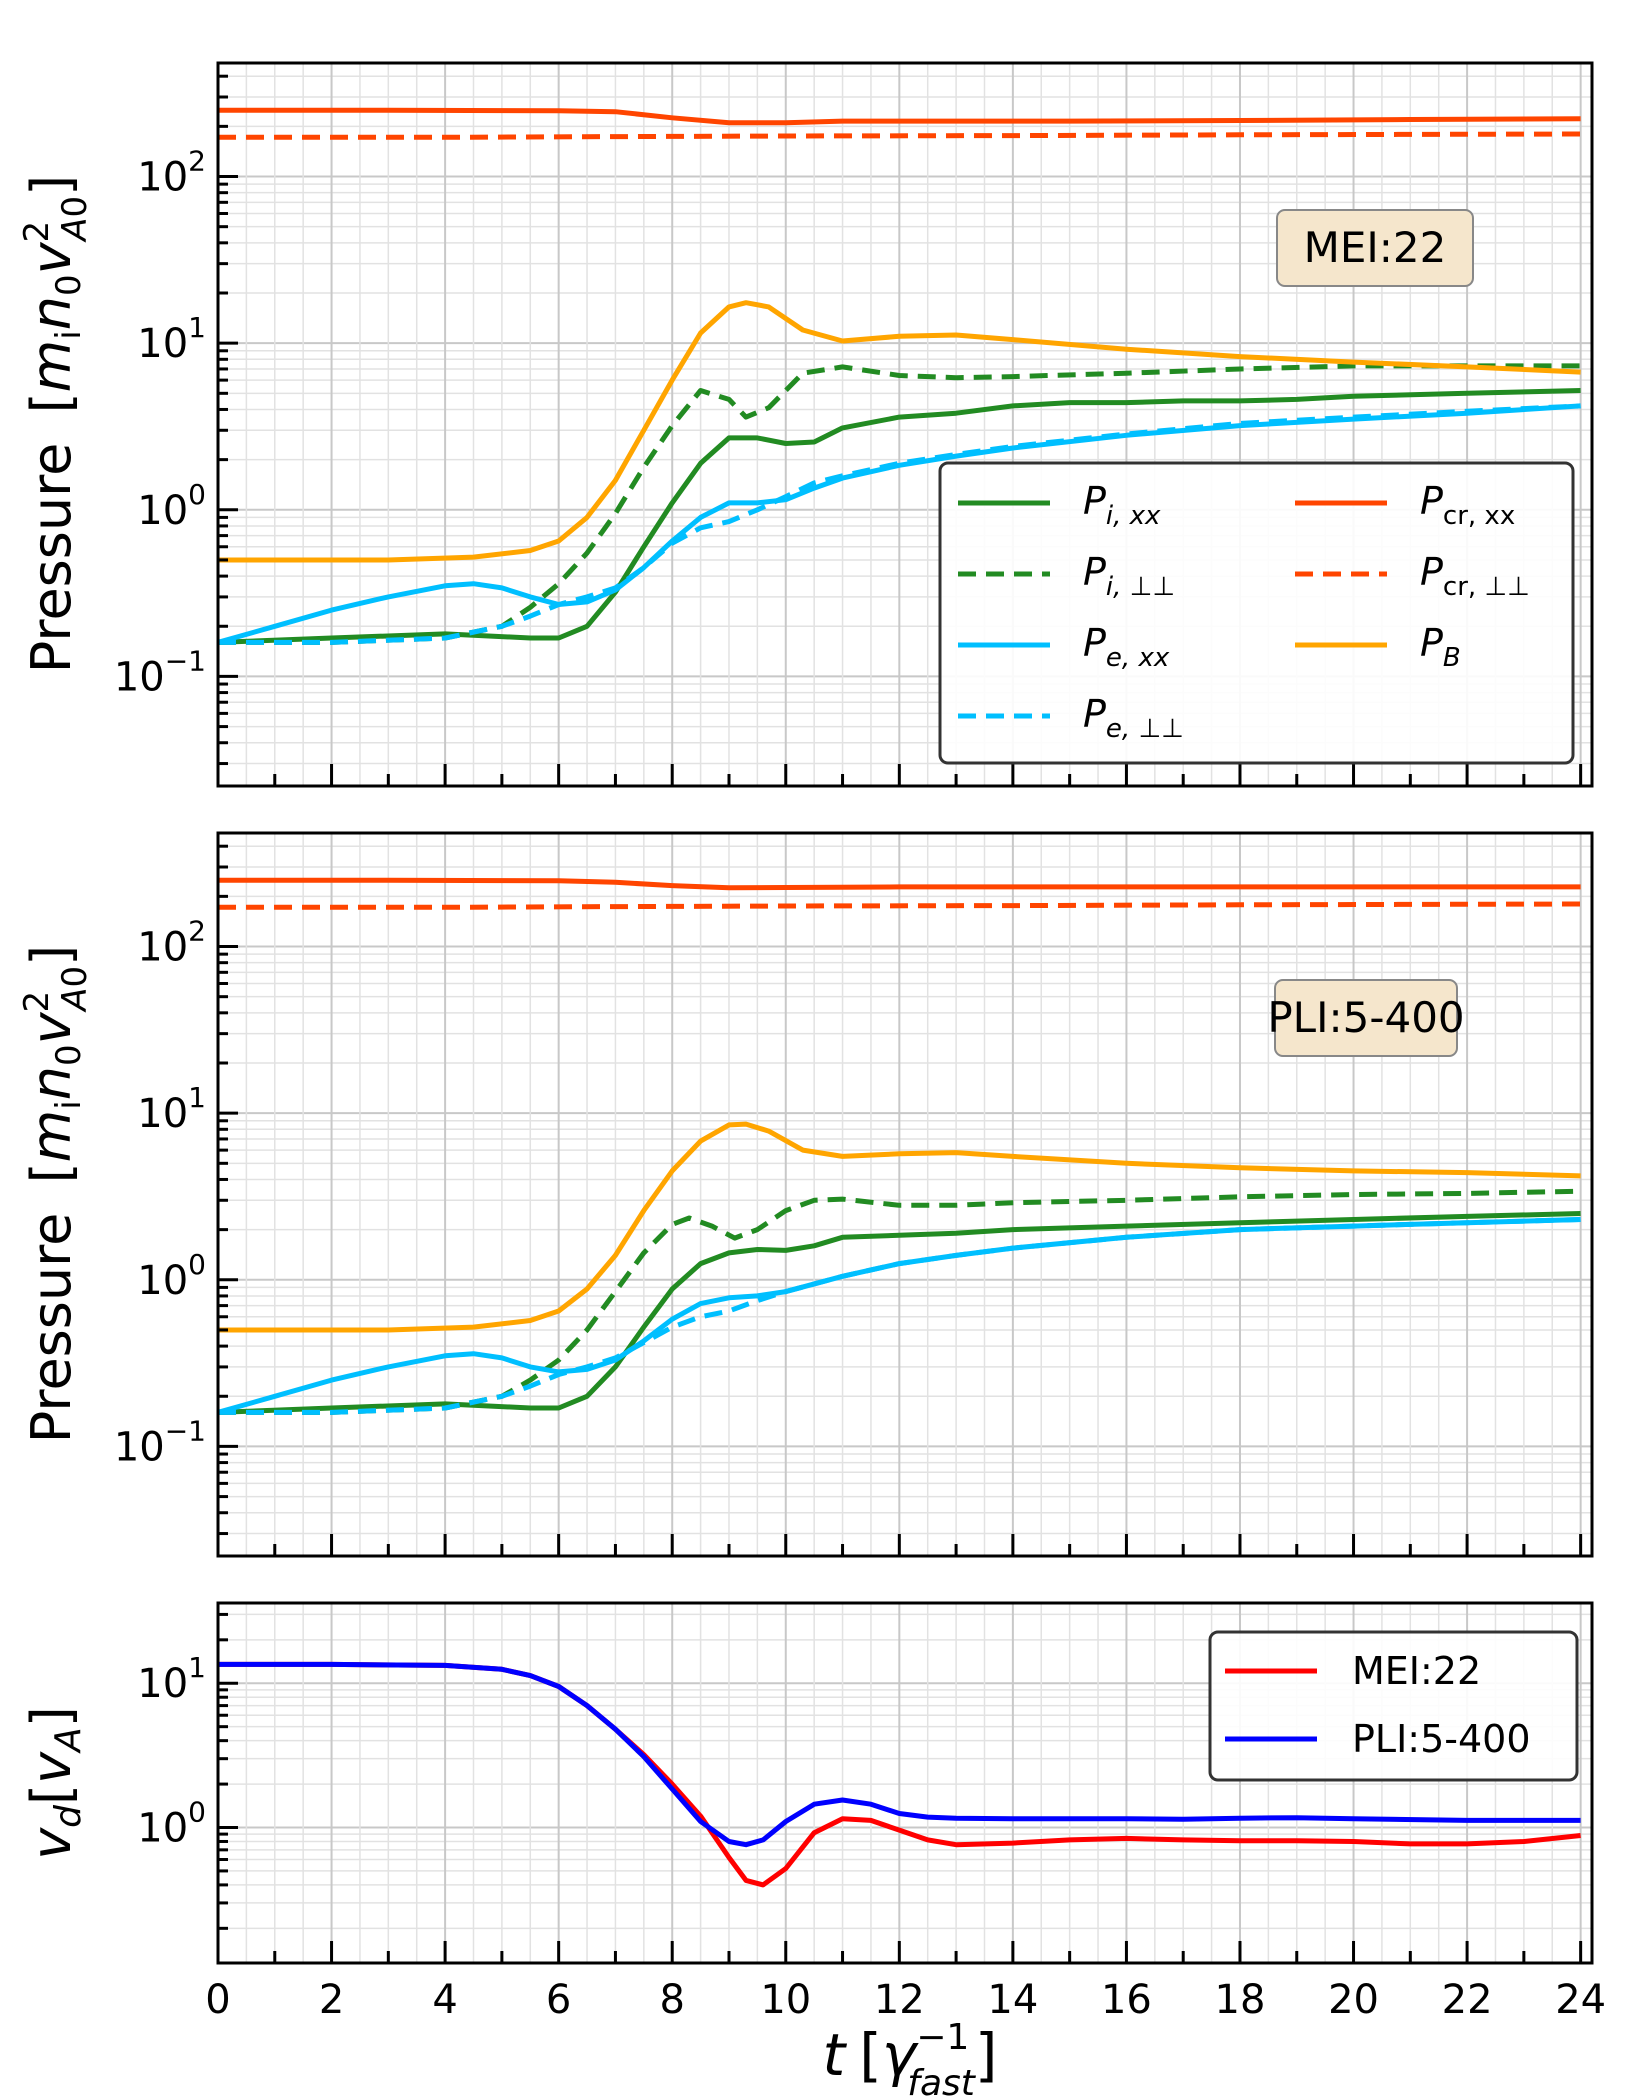 This screenshot has width=1650, height=2100. I want to click on x-tick-label: 0, so click(217, 2000).